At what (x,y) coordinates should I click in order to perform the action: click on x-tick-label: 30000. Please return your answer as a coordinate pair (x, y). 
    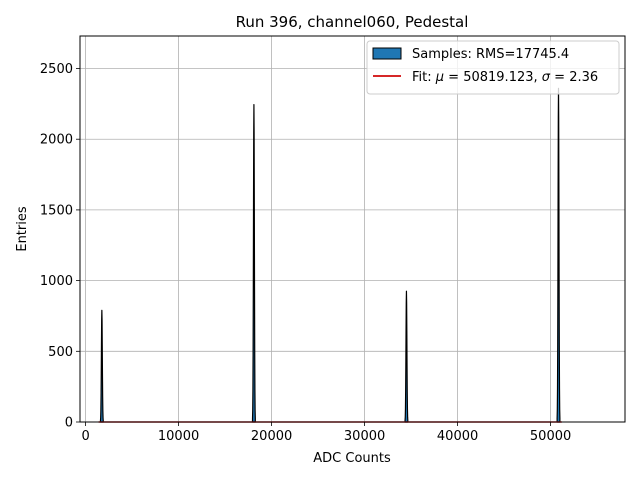
    Looking at the image, I should click on (364, 436).